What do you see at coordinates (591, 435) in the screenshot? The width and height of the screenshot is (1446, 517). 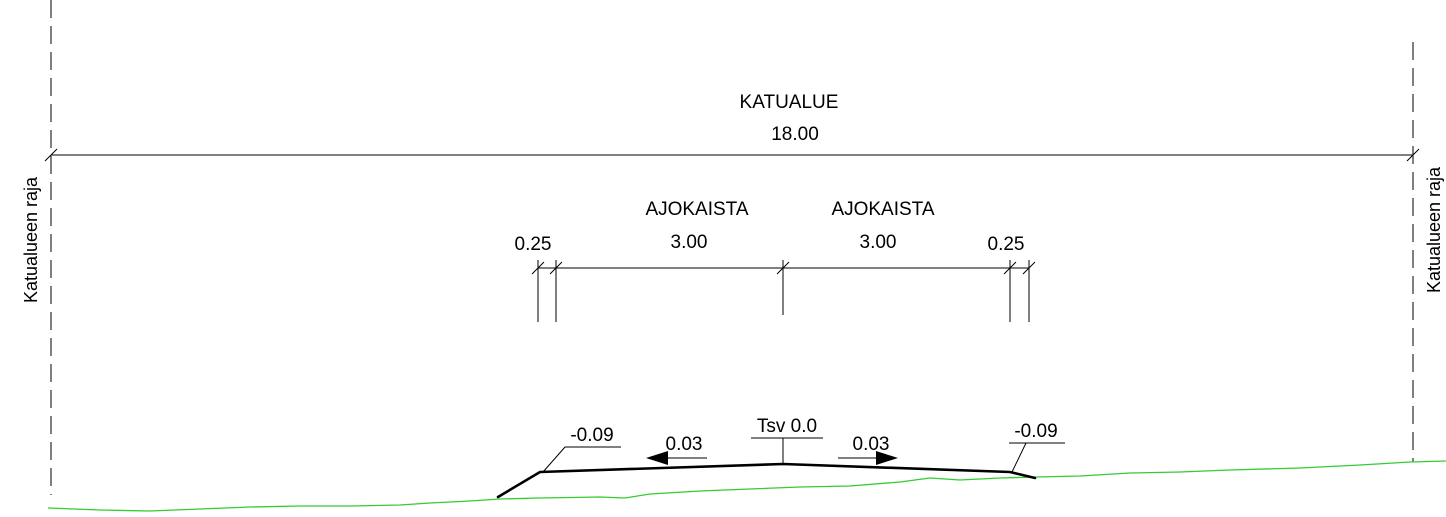 I see `left-edge-height: -0.09` at bounding box center [591, 435].